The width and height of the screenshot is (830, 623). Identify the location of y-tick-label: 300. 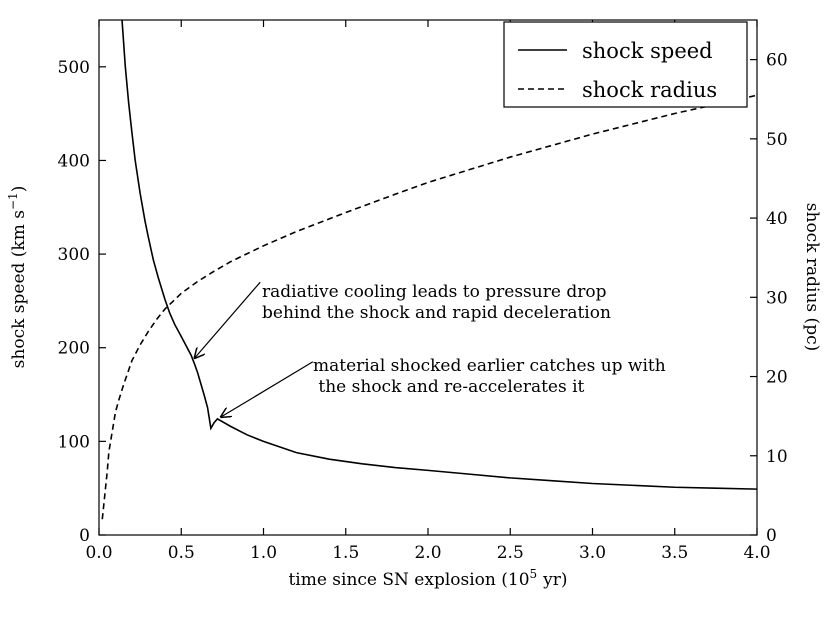
(74, 255).